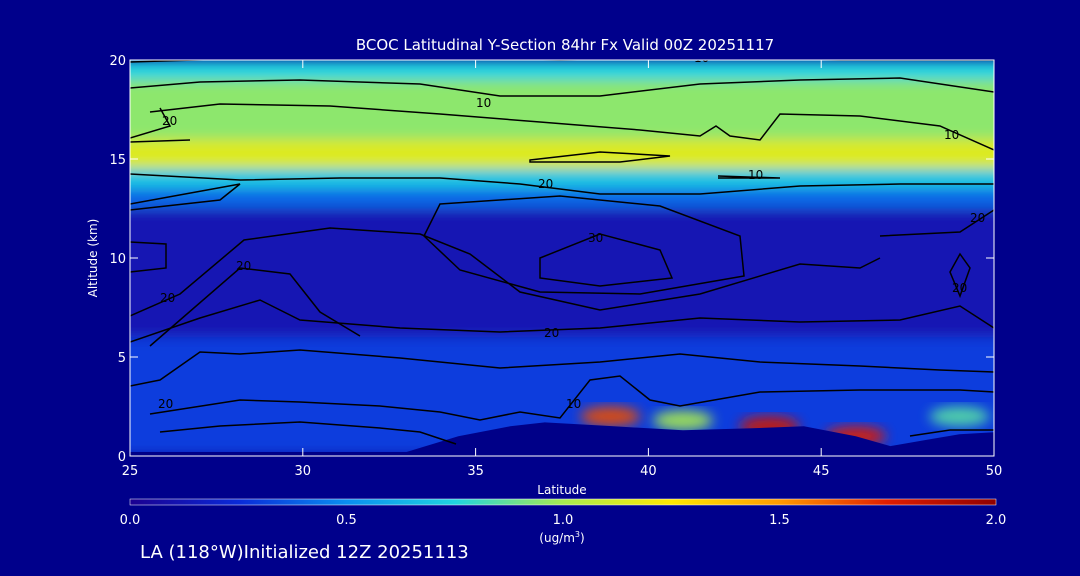 Image resolution: width=1080 pixels, height=576 pixels. Describe the element at coordinates (117, 160) in the screenshot. I see `y-tick-label: 15` at that location.